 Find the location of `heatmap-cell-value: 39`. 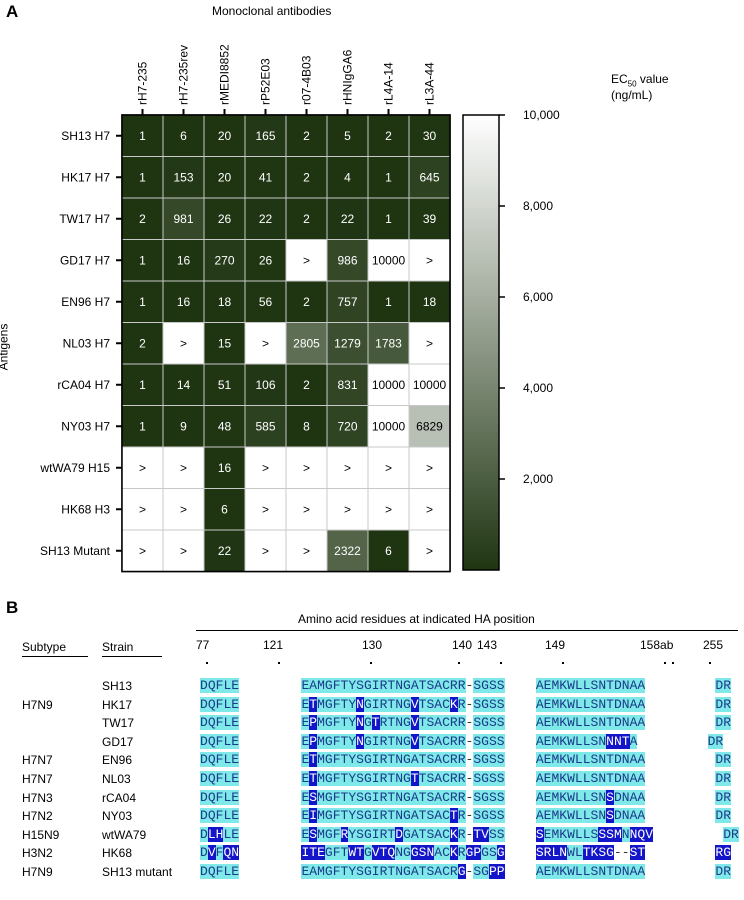

heatmap-cell-value: 39 is located at coordinates (430, 219).